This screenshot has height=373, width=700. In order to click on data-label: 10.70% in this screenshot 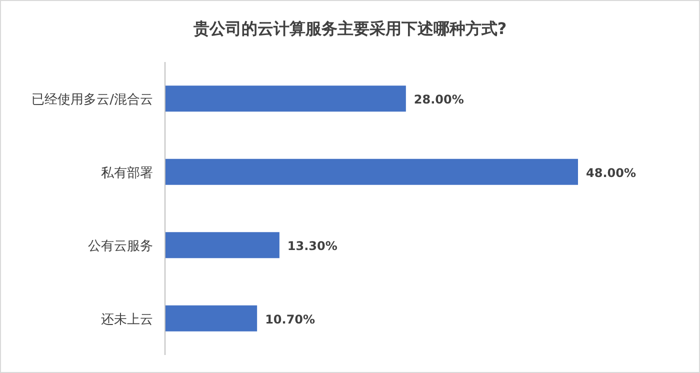, I will do `click(290, 319)`.